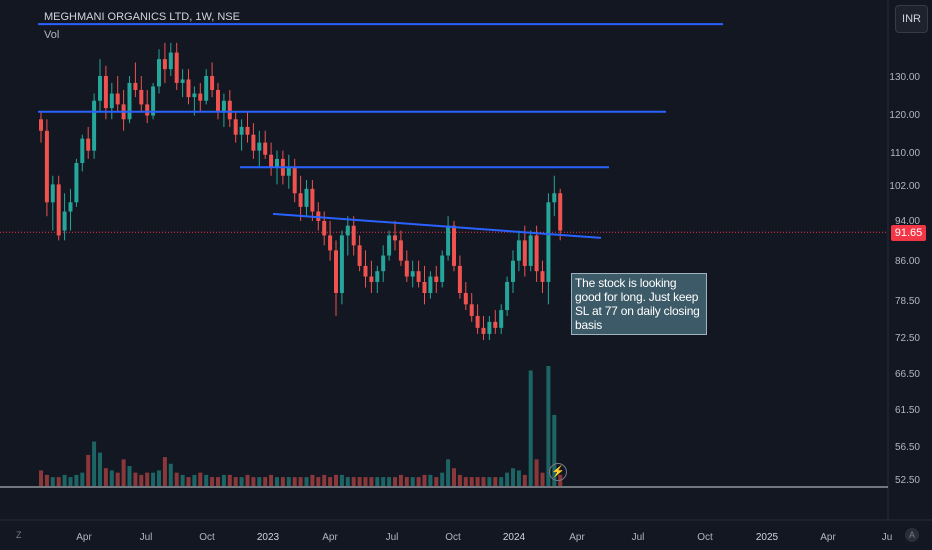 The image size is (932, 550). What do you see at coordinates (912, 535) in the screenshot?
I see `auto-scale-button: A` at bounding box center [912, 535].